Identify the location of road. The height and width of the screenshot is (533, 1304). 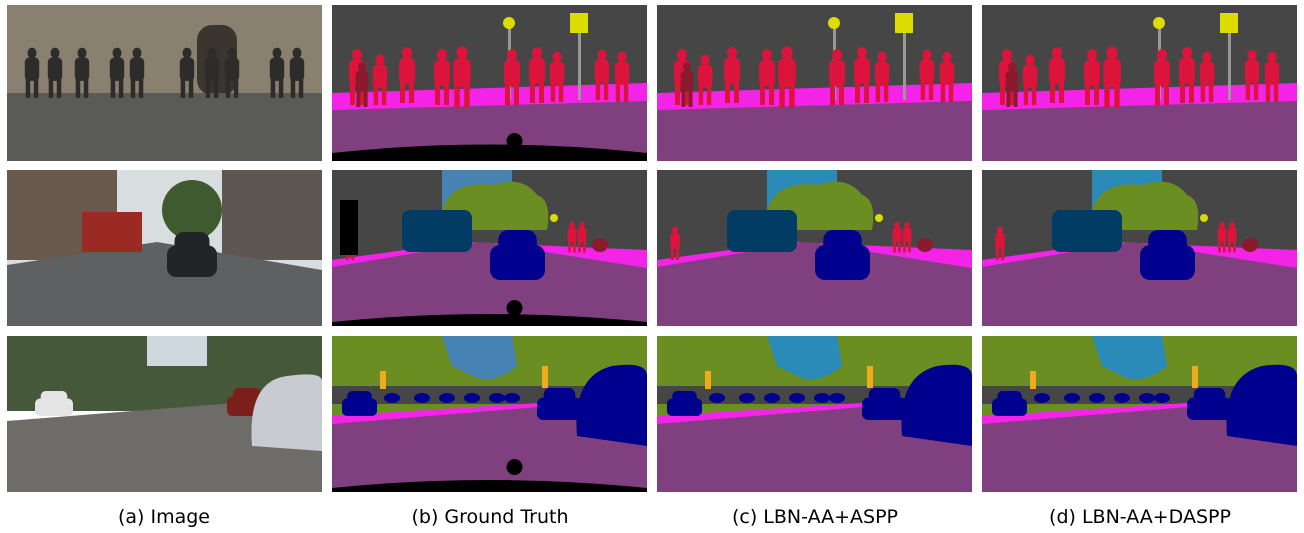
(489, 284).